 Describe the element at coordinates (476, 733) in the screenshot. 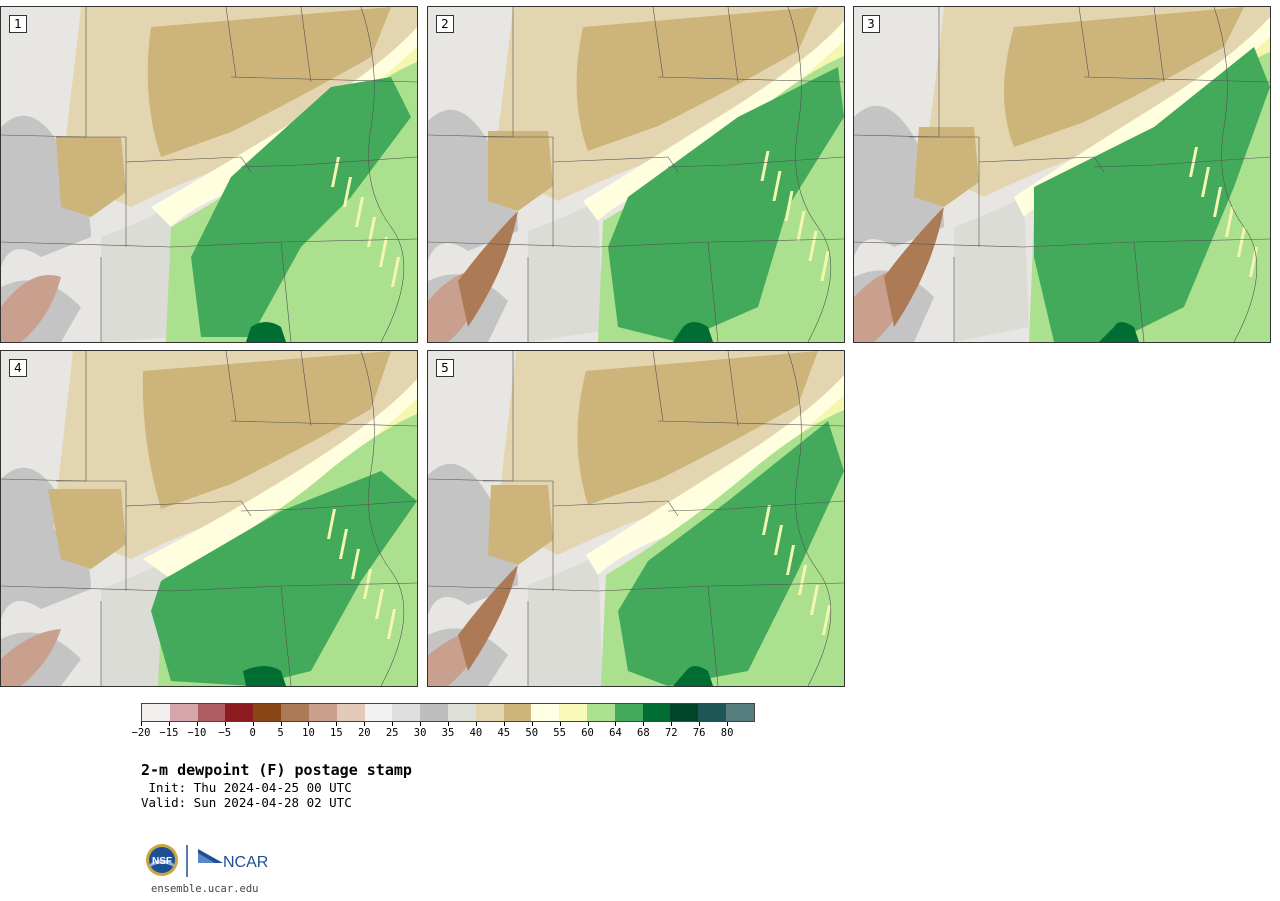

I see `colorbar-tick-label: 40` at that location.